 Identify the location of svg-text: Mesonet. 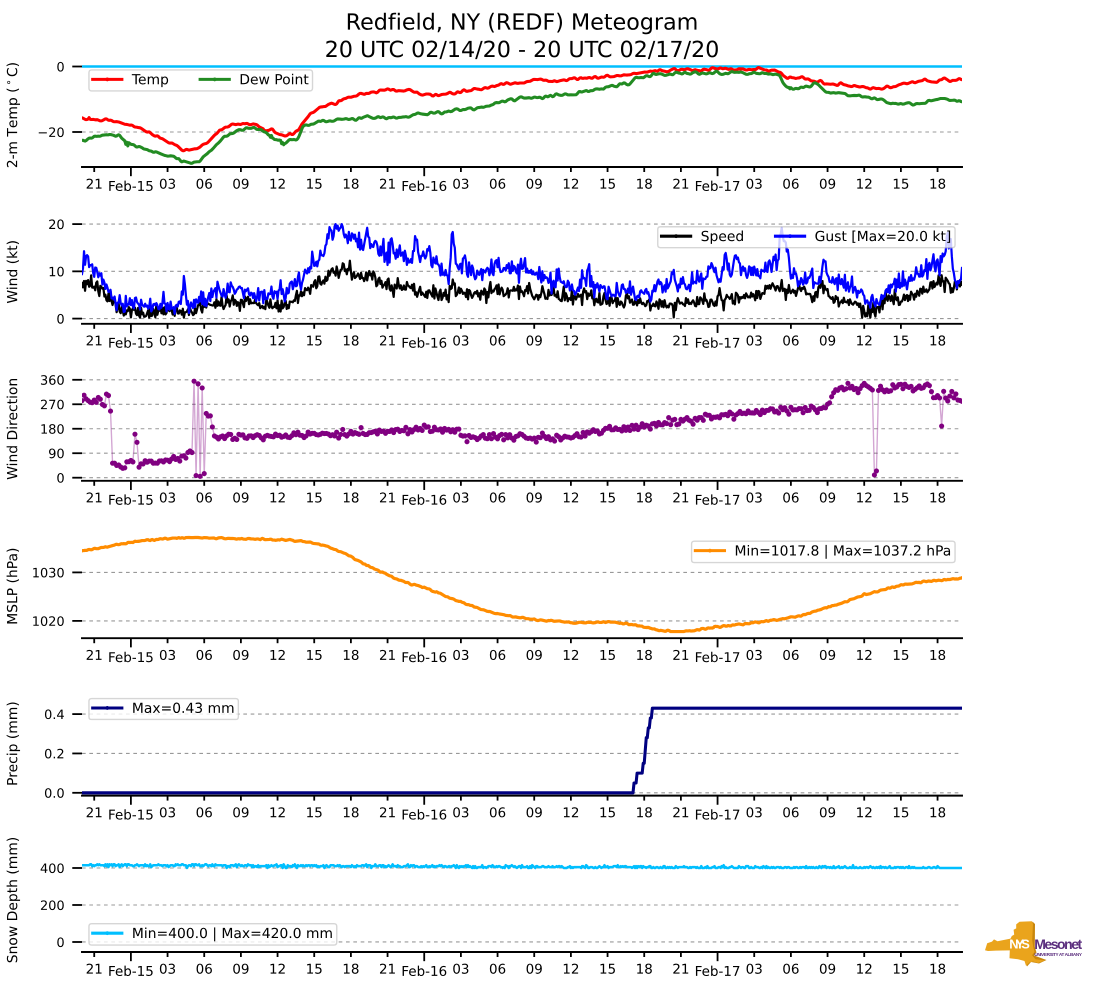
(1058, 944).